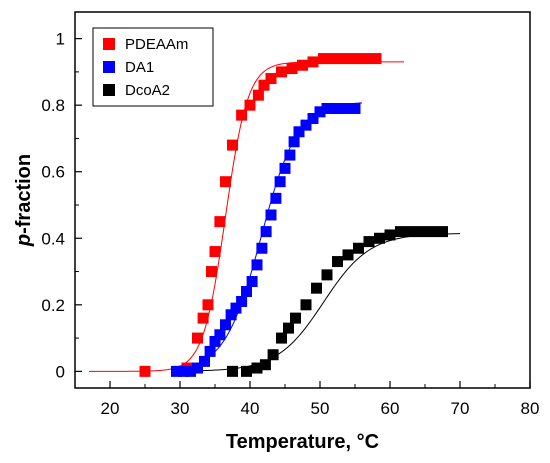 This screenshot has height=463, width=550. Describe the element at coordinates (53, 305) in the screenshot. I see `y-tick-label: 0.2` at that location.